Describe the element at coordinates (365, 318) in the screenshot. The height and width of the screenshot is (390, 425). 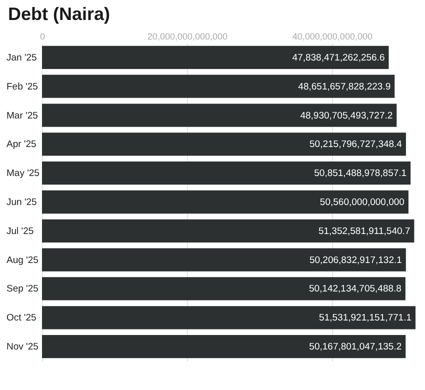
I see `data-label: 51,531,921,151,771.1` at that location.